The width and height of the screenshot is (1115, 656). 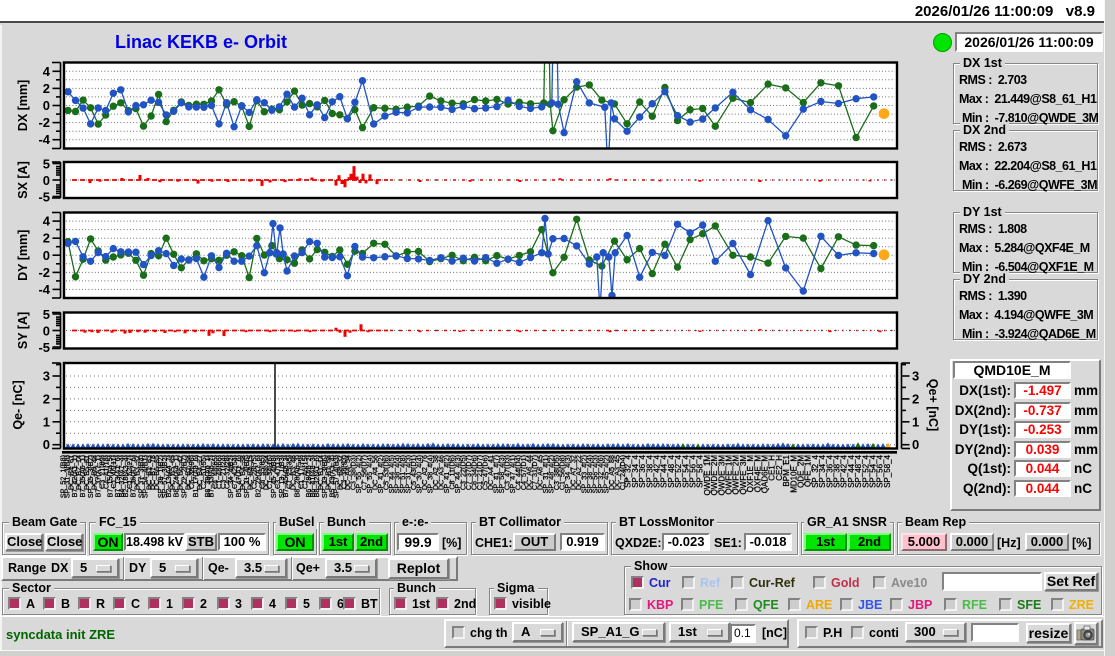 What do you see at coordinates (369, 474) in the screenshot?
I see `svg-text: SP_55_4(4)` at bounding box center [369, 474].